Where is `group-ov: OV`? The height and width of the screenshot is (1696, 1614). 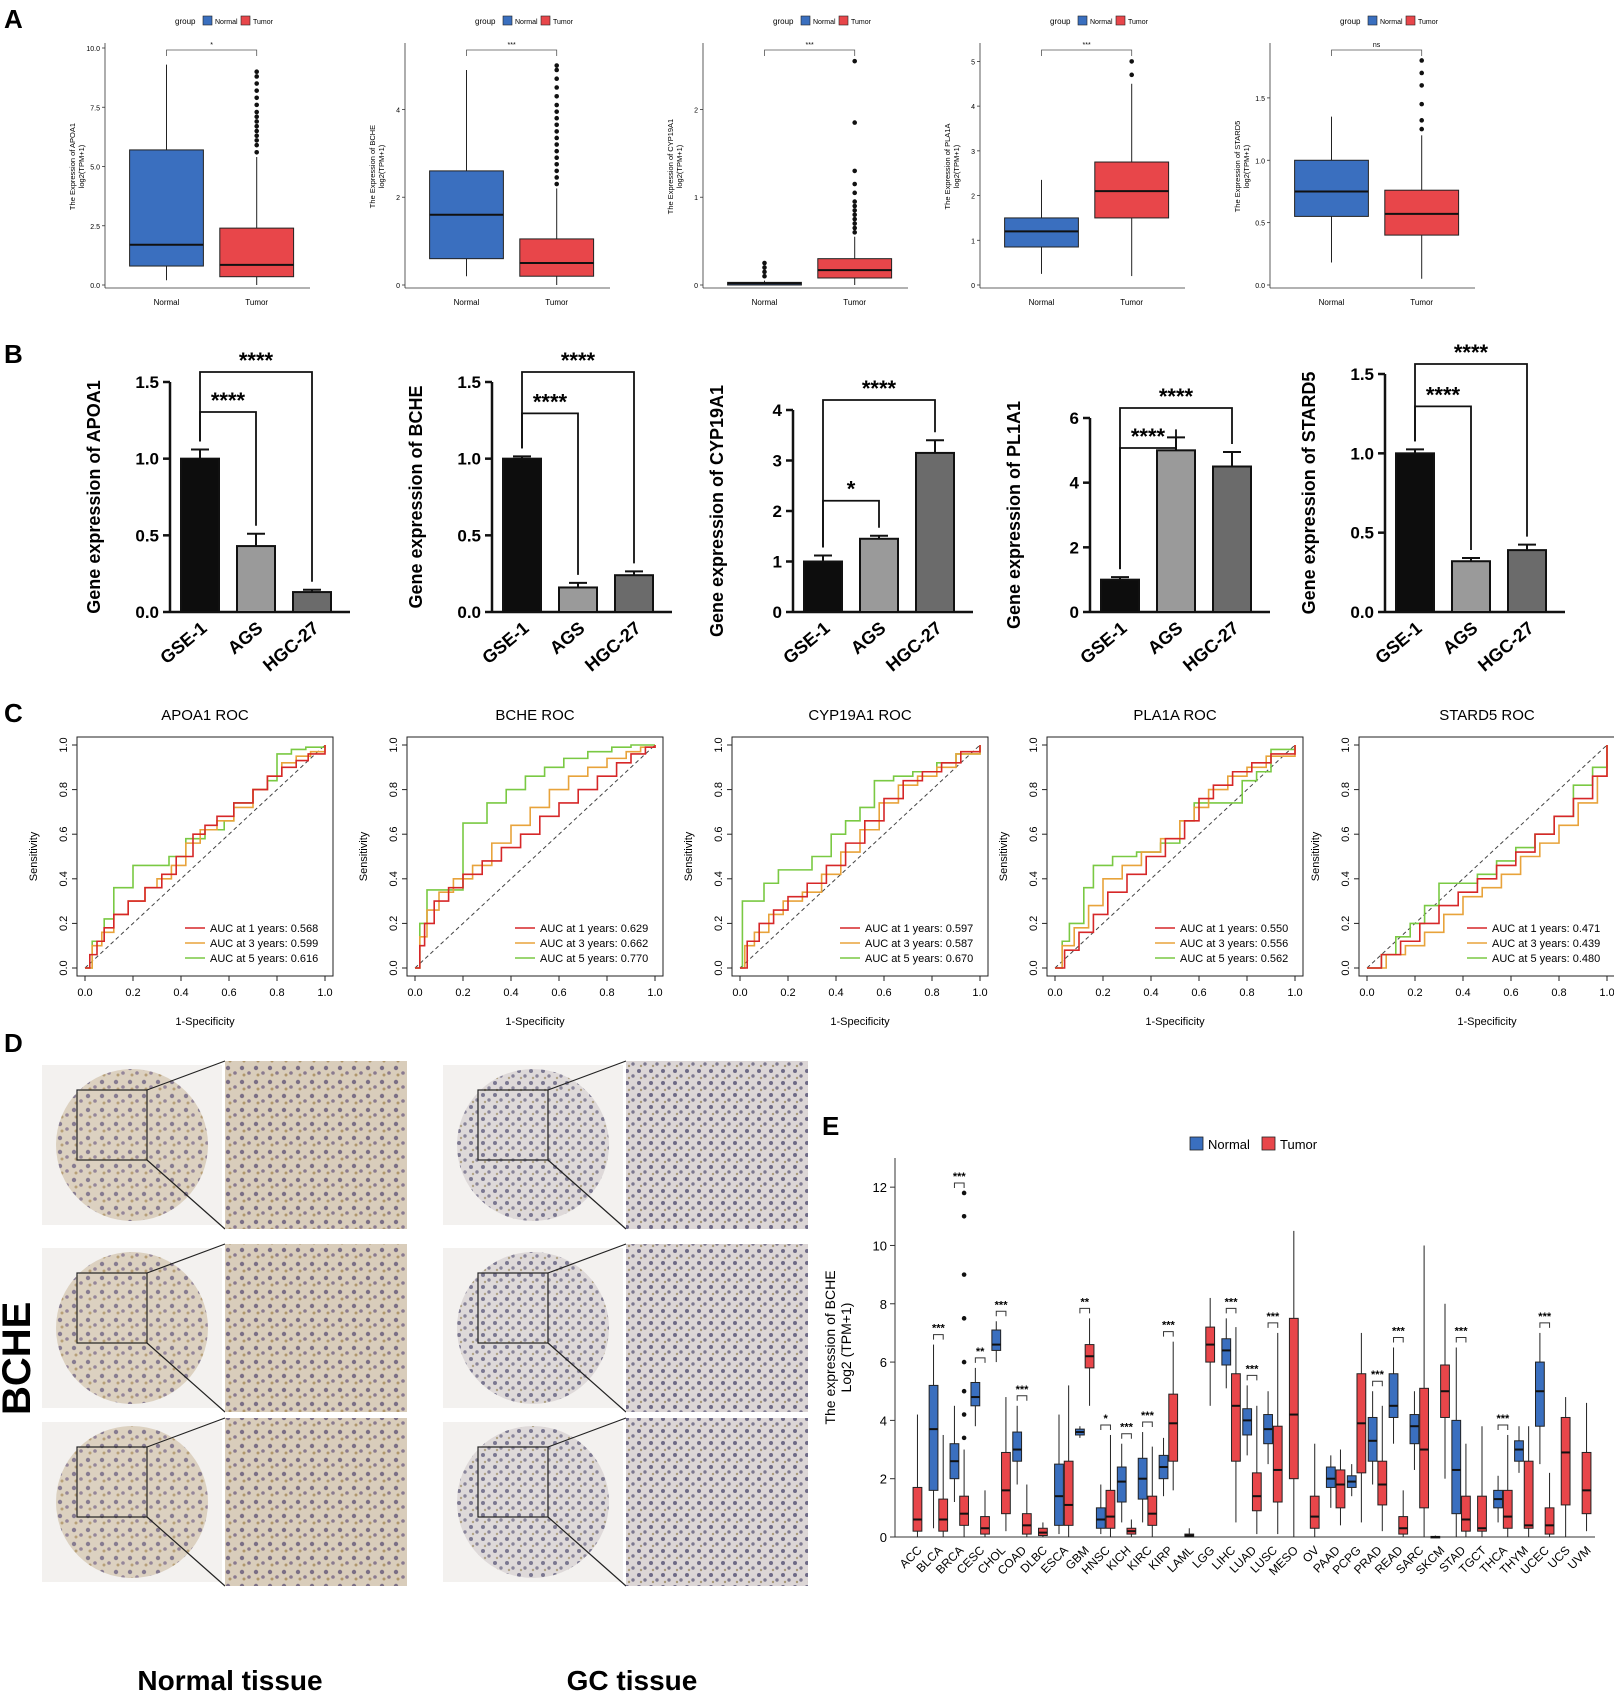
group-ov: OV is located at coordinates (1311, 1504).